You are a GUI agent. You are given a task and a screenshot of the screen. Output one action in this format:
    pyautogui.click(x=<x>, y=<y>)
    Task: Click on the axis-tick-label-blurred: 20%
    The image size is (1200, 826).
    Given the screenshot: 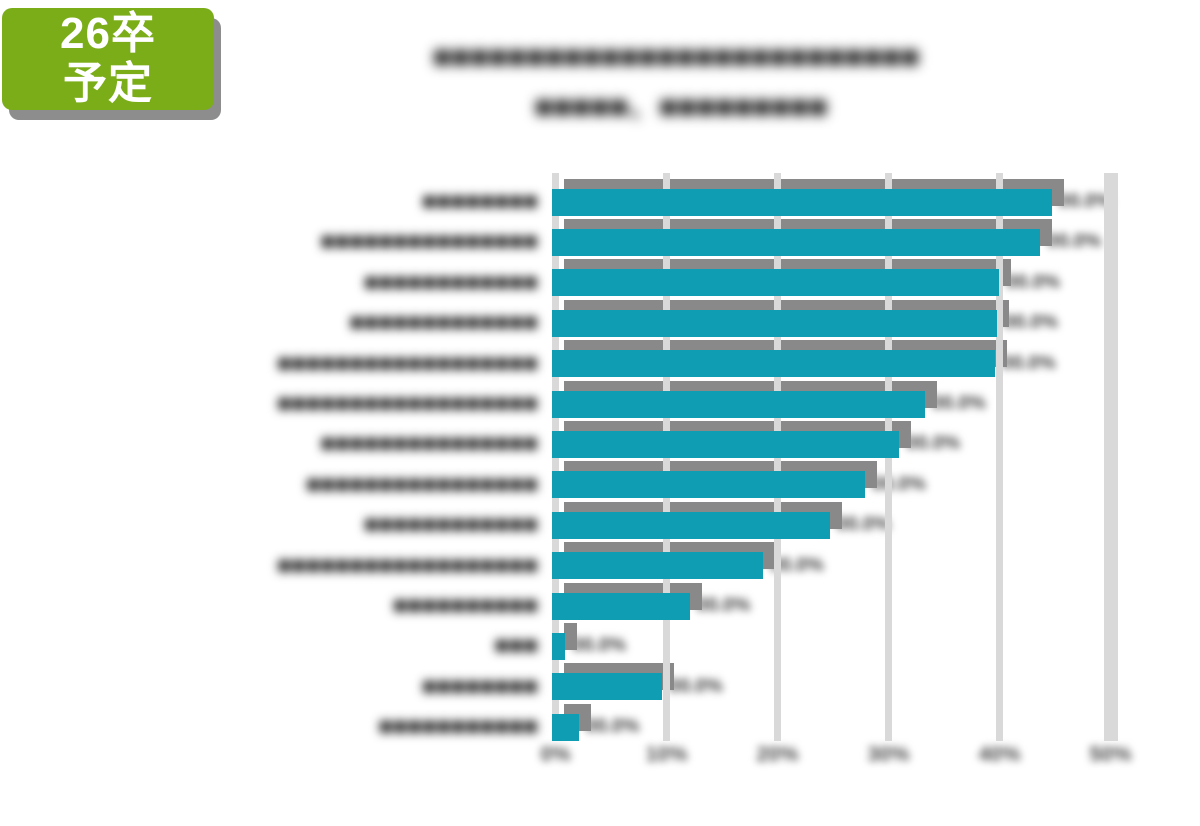 What is the action you would take?
    pyautogui.click(x=777, y=754)
    